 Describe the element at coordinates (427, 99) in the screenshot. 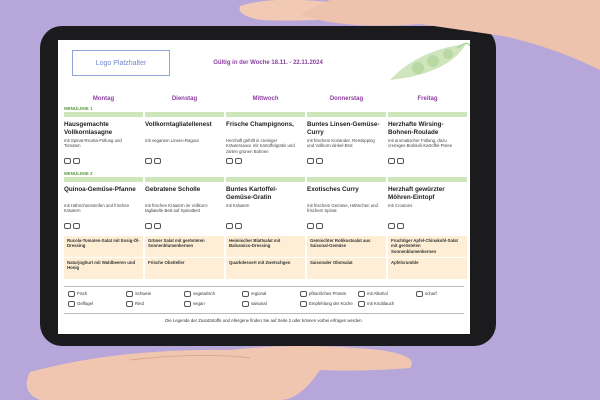

I see `day-header: Freitag` at that location.